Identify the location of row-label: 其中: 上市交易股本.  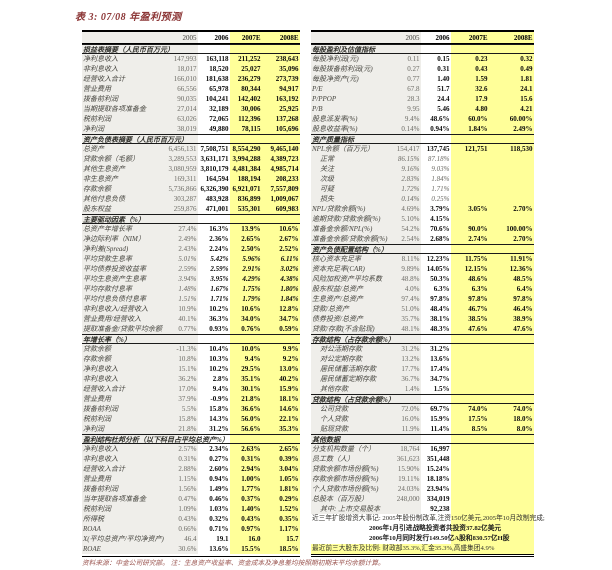
(351, 509).